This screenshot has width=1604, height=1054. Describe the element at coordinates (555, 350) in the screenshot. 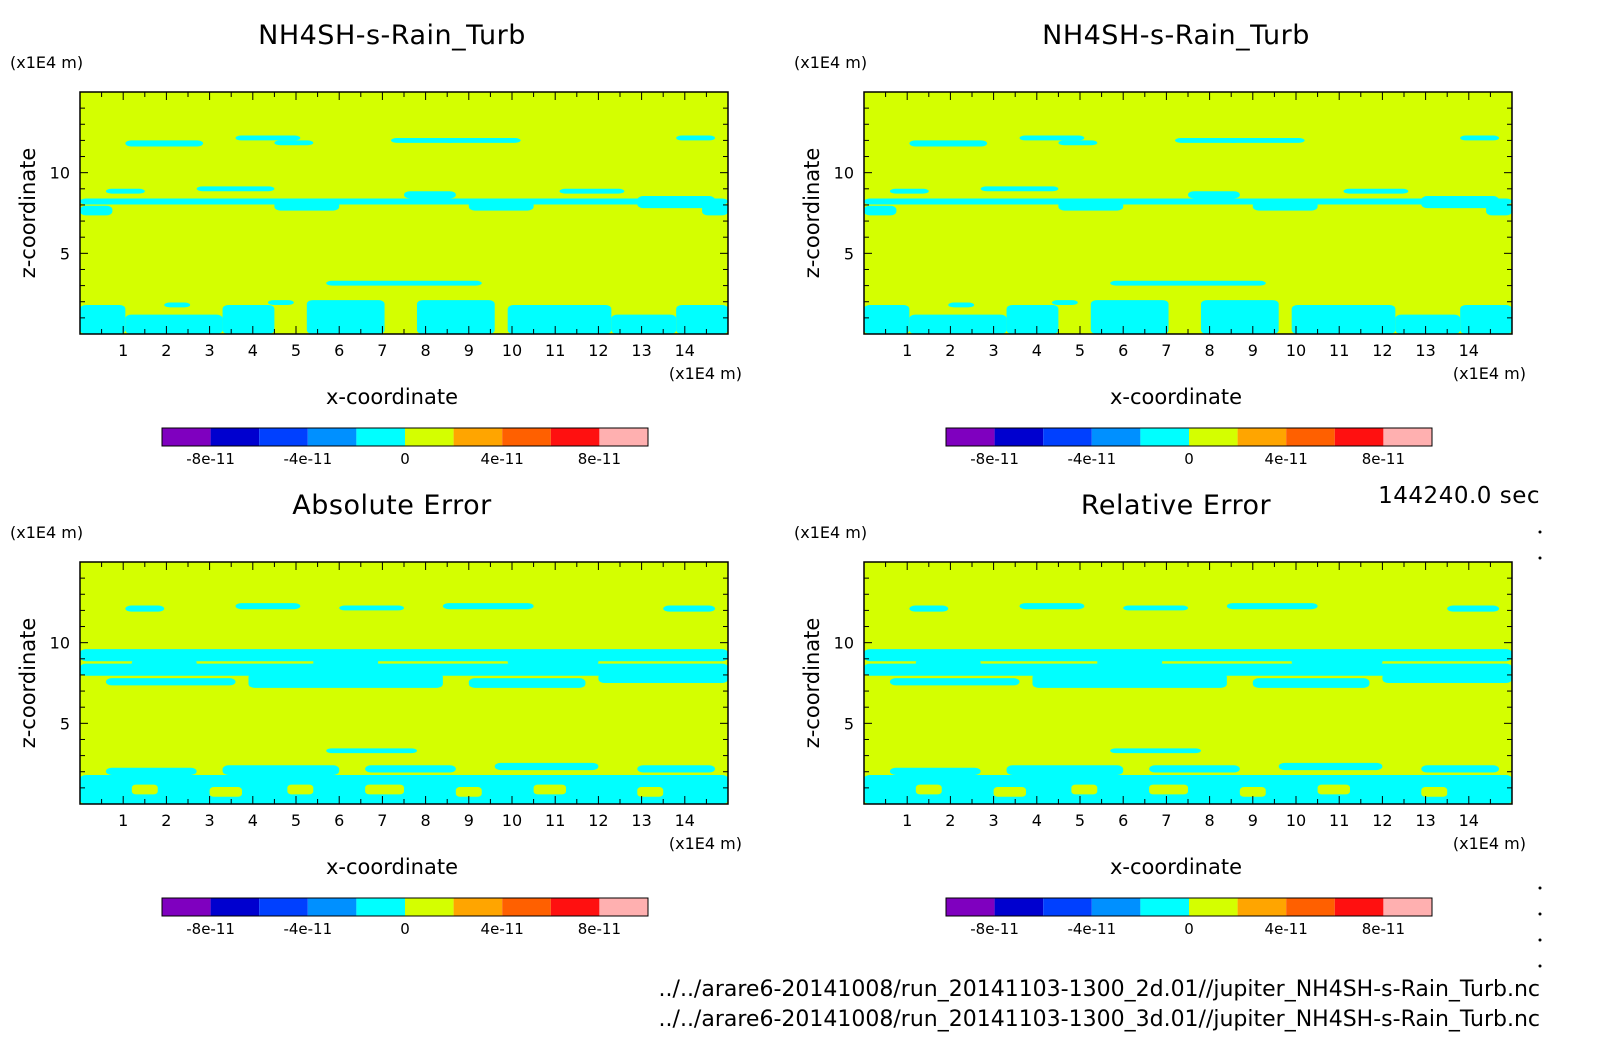

I see `x-tick-label: 11` at that location.